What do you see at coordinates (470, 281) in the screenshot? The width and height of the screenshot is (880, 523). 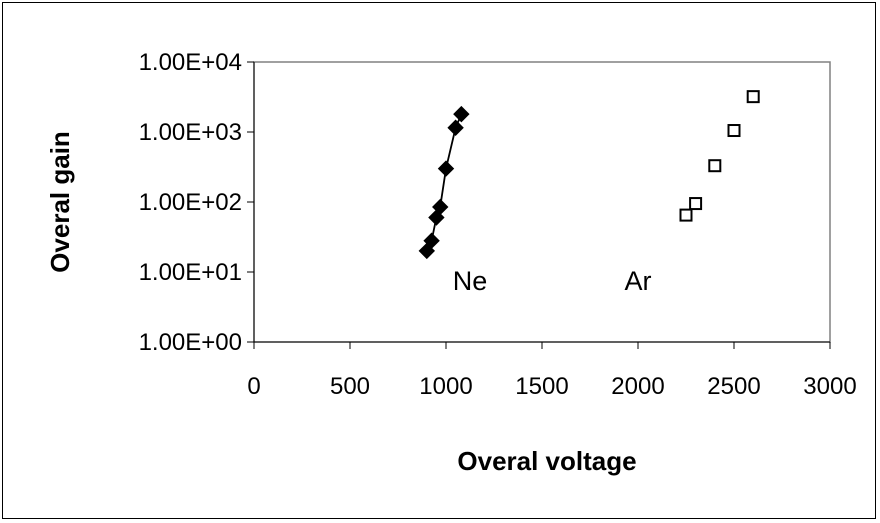 I see `series-label-ne: Ne` at bounding box center [470, 281].